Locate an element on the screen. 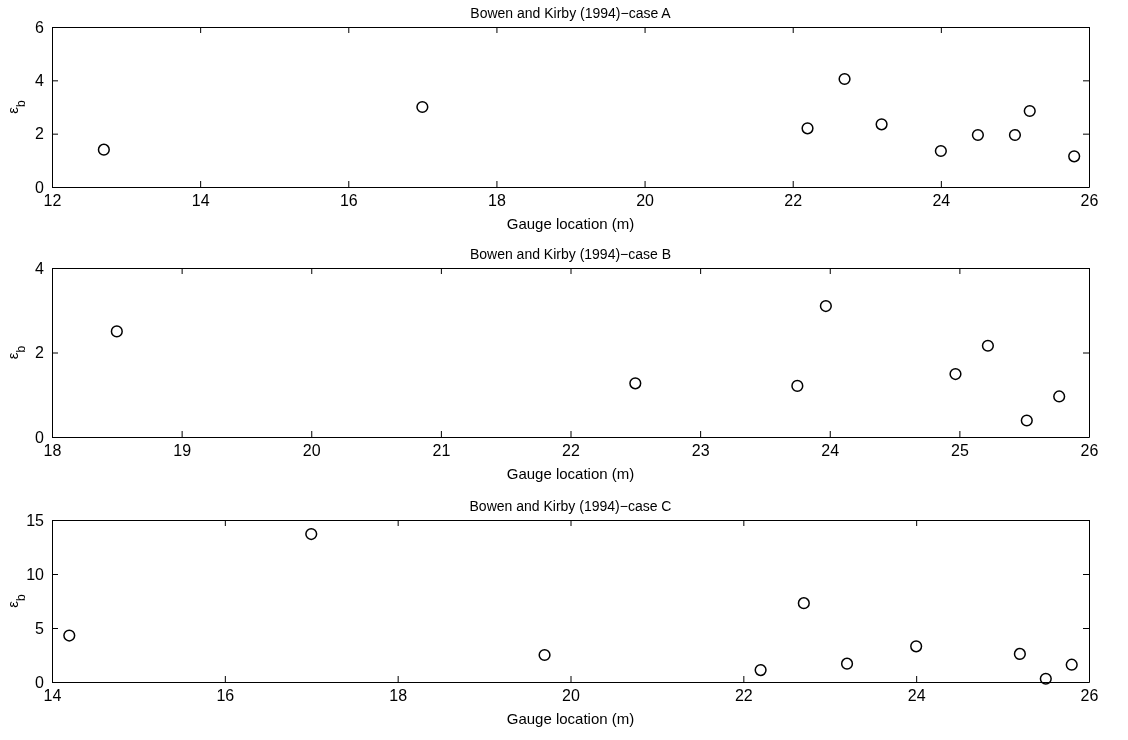  x-tick-label: 19 is located at coordinates (182, 451).